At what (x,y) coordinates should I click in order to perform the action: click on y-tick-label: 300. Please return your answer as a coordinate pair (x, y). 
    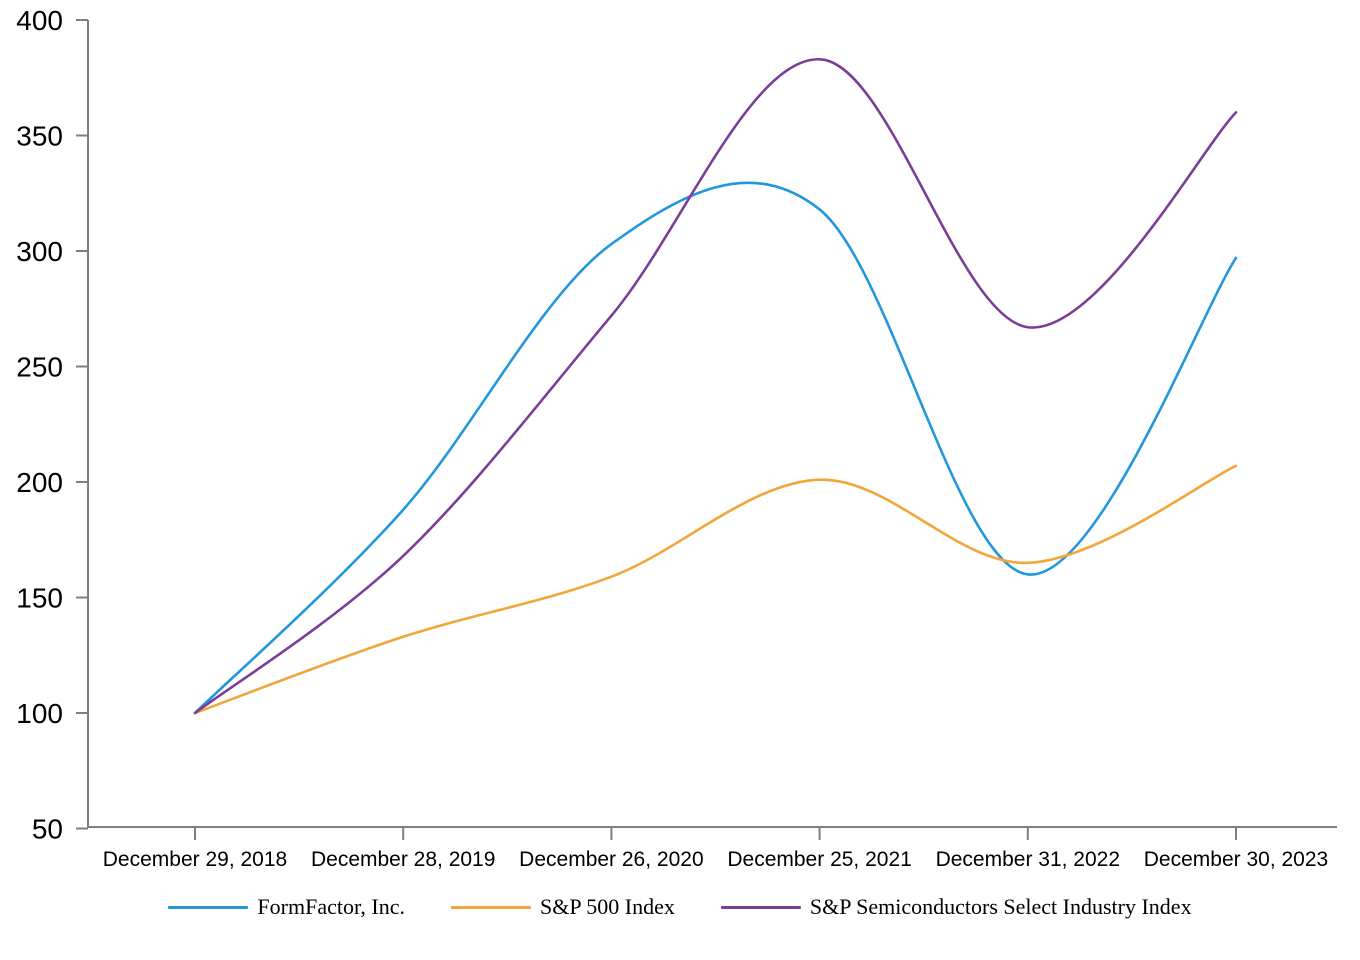
    Looking at the image, I should click on (39, 251).